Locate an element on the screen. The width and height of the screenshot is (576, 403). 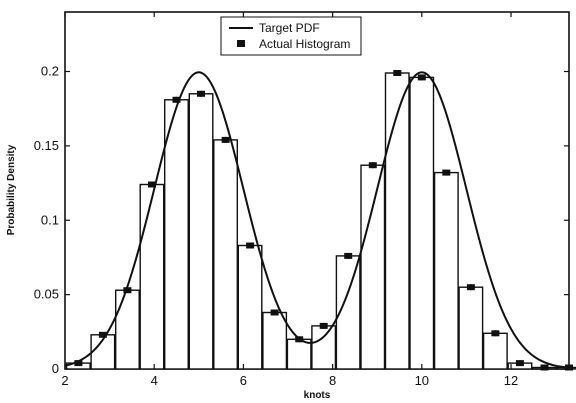
legend: Target PDF Actual Histogram is located at coordinates (291, 36).